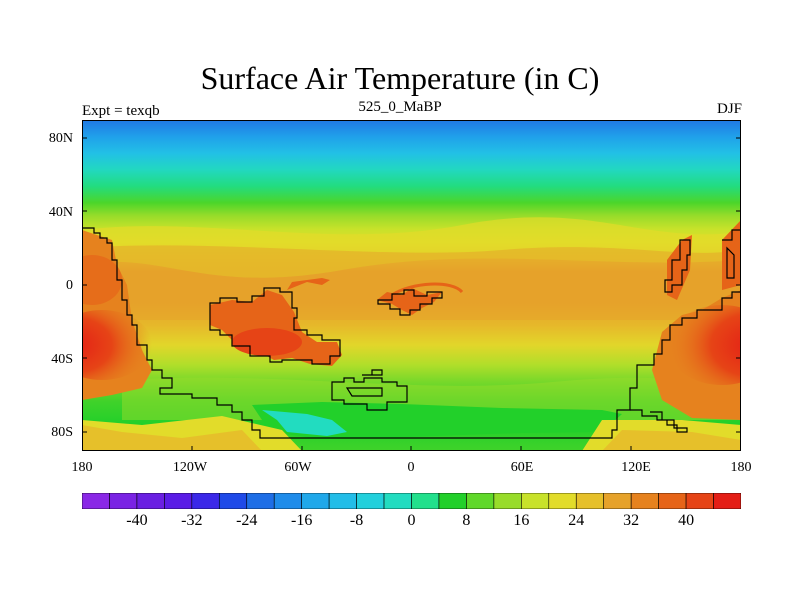 Image resolution: width=800 pixels, height=600 pixels. Describe the element at coordinates (636, 467) in the screenshot. I see `lon-tick-label: 120E` at that location.